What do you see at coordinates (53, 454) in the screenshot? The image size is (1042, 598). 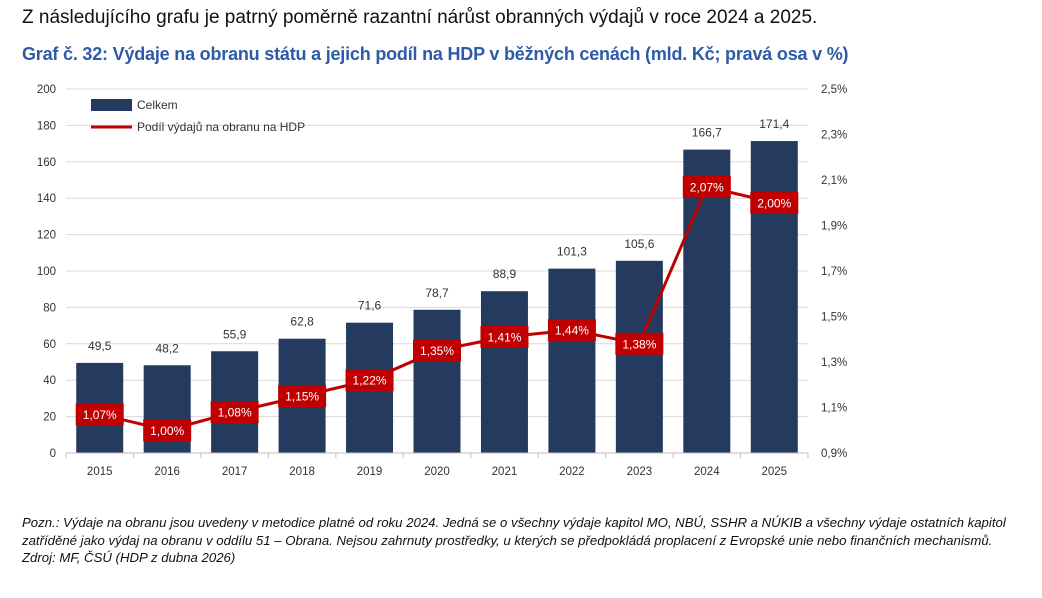 I see `left-tick-label: 0` at bounding box center [53, 454].